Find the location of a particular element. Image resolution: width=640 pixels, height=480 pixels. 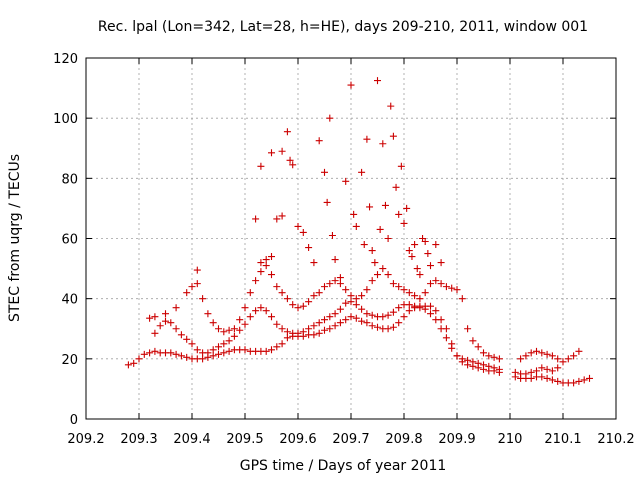

x-tick-label: 209.3 is located at coordinates (138, 439).